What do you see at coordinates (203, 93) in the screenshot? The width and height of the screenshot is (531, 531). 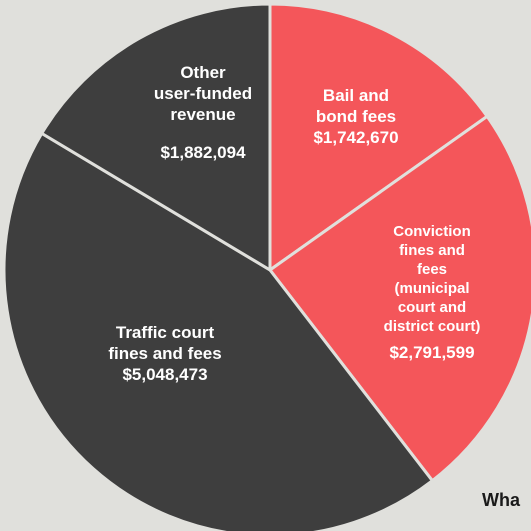 I see `slice-label: Other user-funded revenue` at bounding box center [203, 93].